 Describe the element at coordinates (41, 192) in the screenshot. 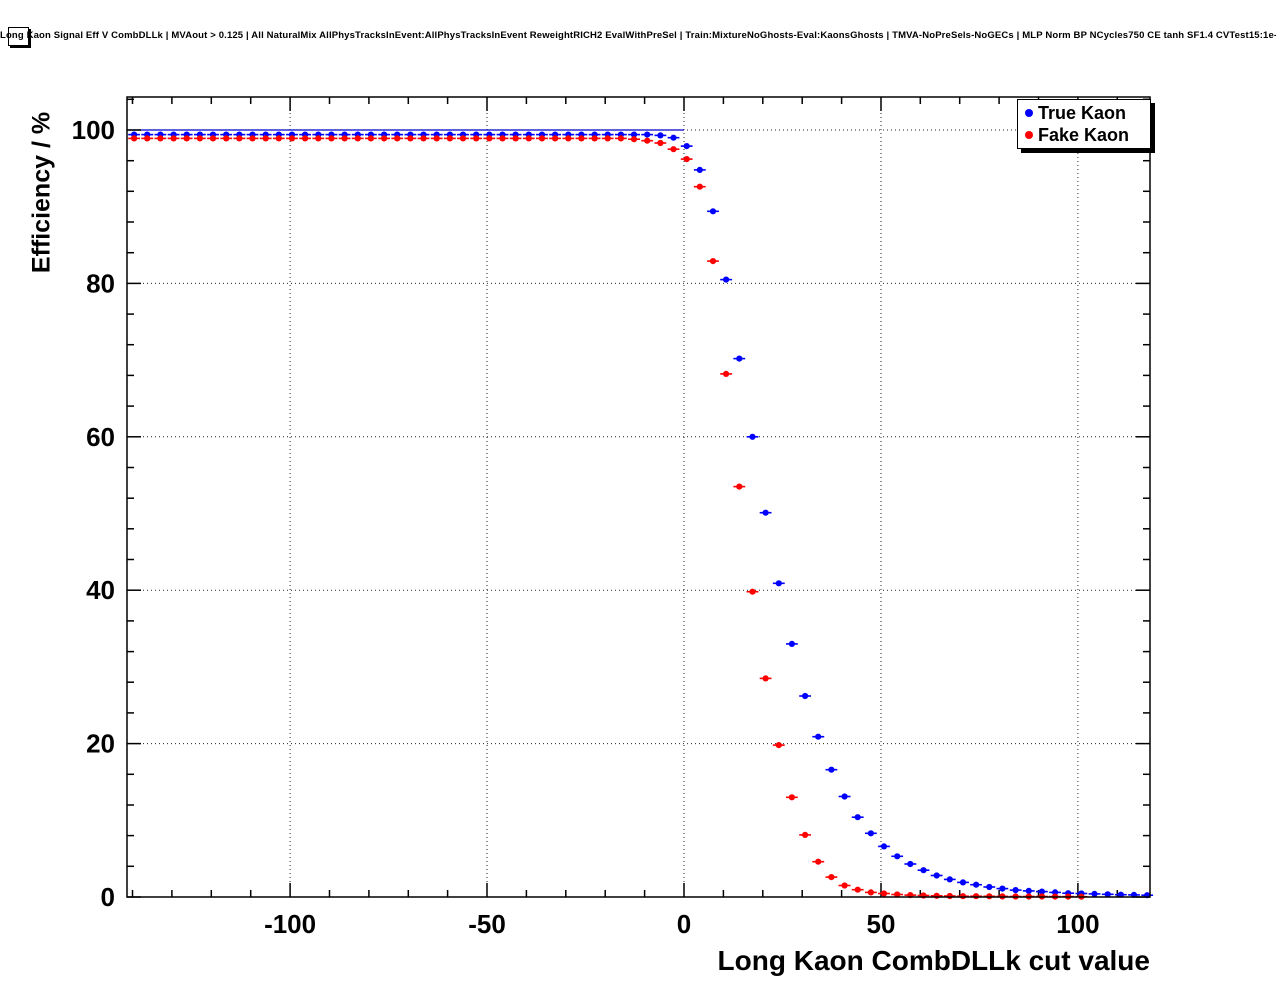

I see `y-axis-title: Efficiency / %` at that location.